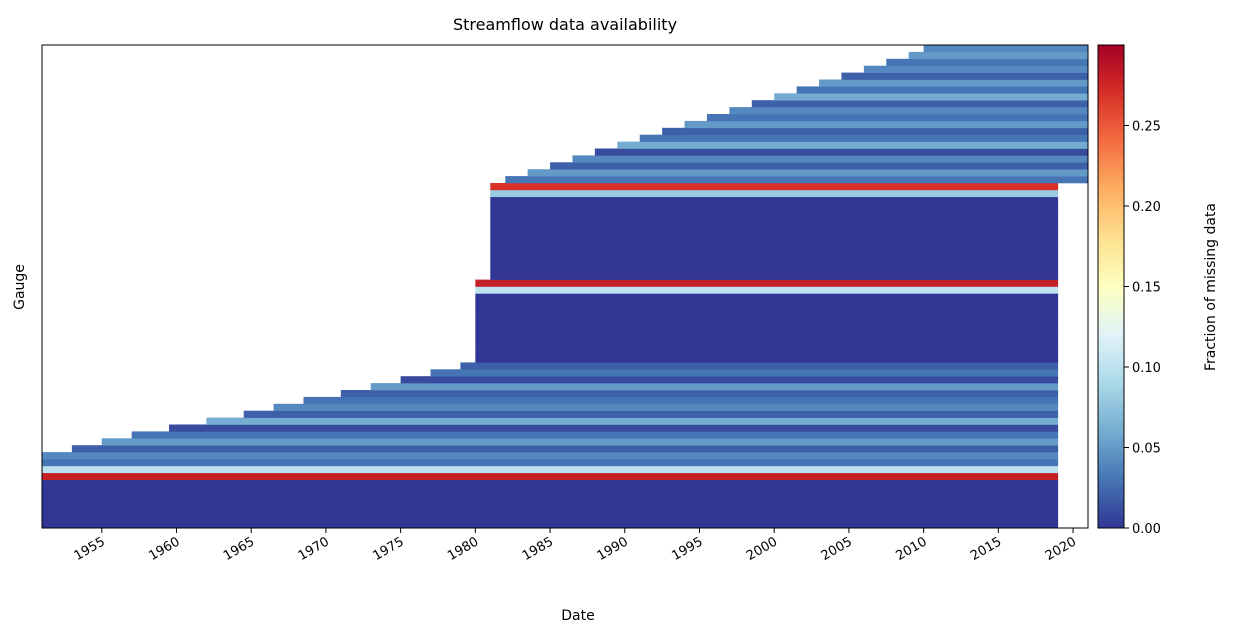  What do you see at coordinates (1146, 127) in the screenshot?
I see `colorbar-tick-label: 0.25` at bounding box center [1146, 127].